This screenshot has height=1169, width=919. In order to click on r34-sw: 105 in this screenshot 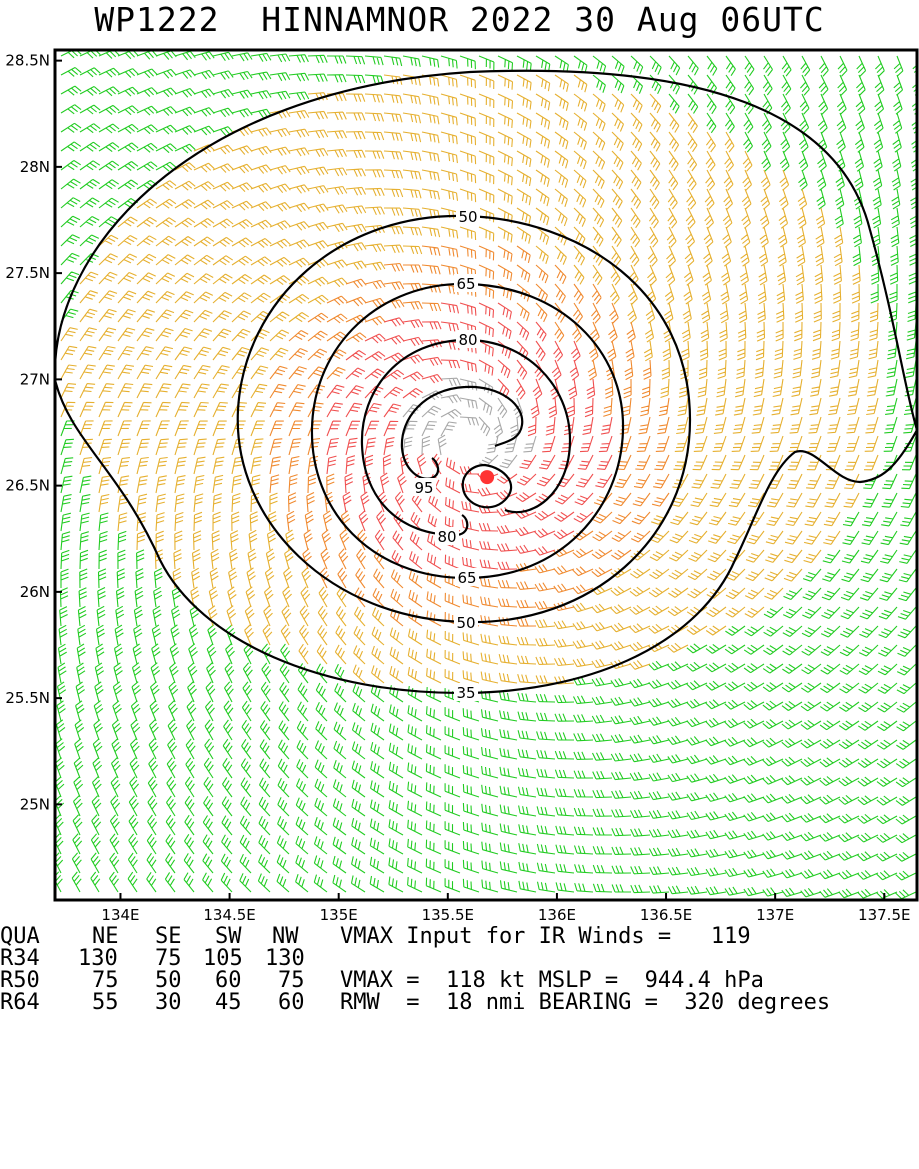, I will do `click(223, 959)`.